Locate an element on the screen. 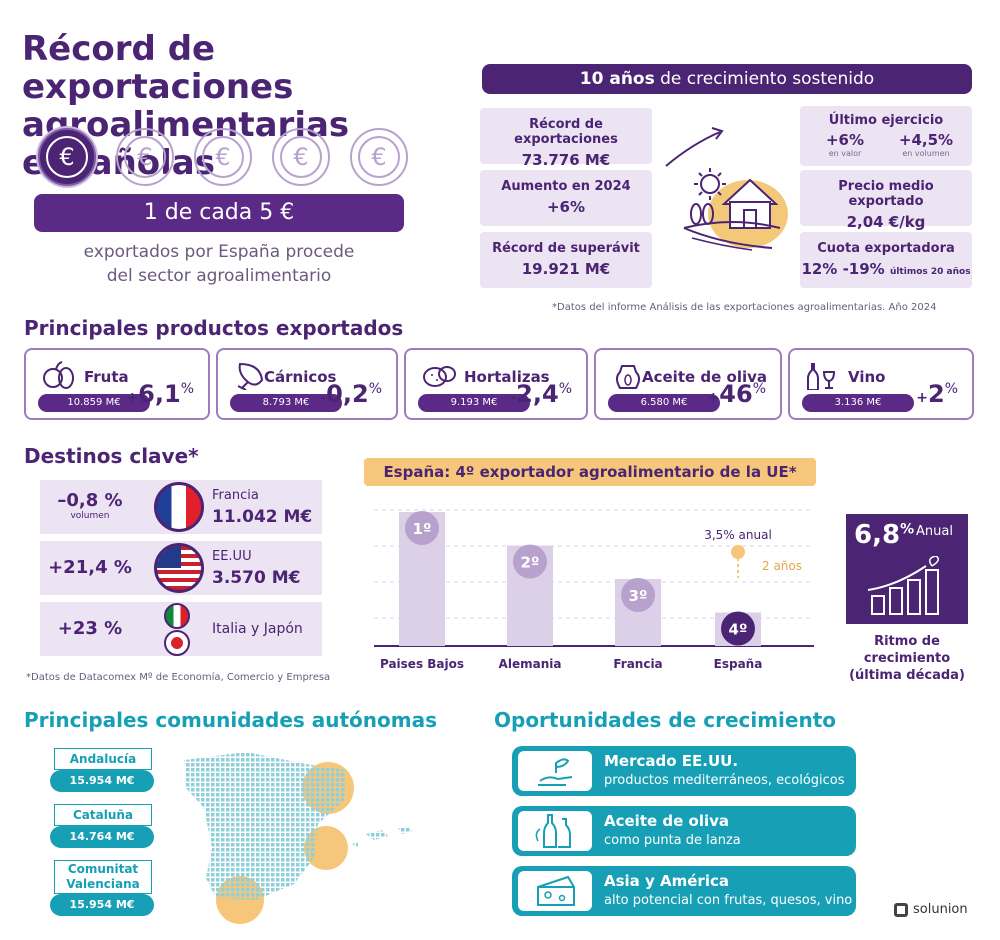 The image size is (1000, 940). region-andalucia-label: Andalucía is located at coordinates (103, 759).